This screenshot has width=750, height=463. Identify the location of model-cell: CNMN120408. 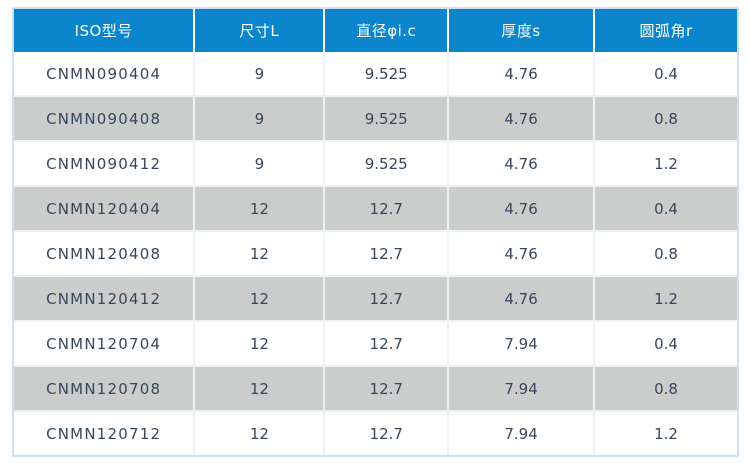
(104, 252).